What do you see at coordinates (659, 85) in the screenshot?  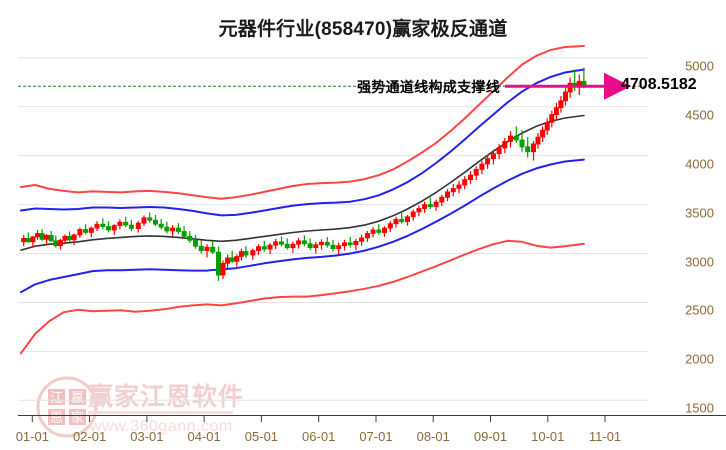 I see `last-price-label: 4708.5182` at bounding box center [659, 85].